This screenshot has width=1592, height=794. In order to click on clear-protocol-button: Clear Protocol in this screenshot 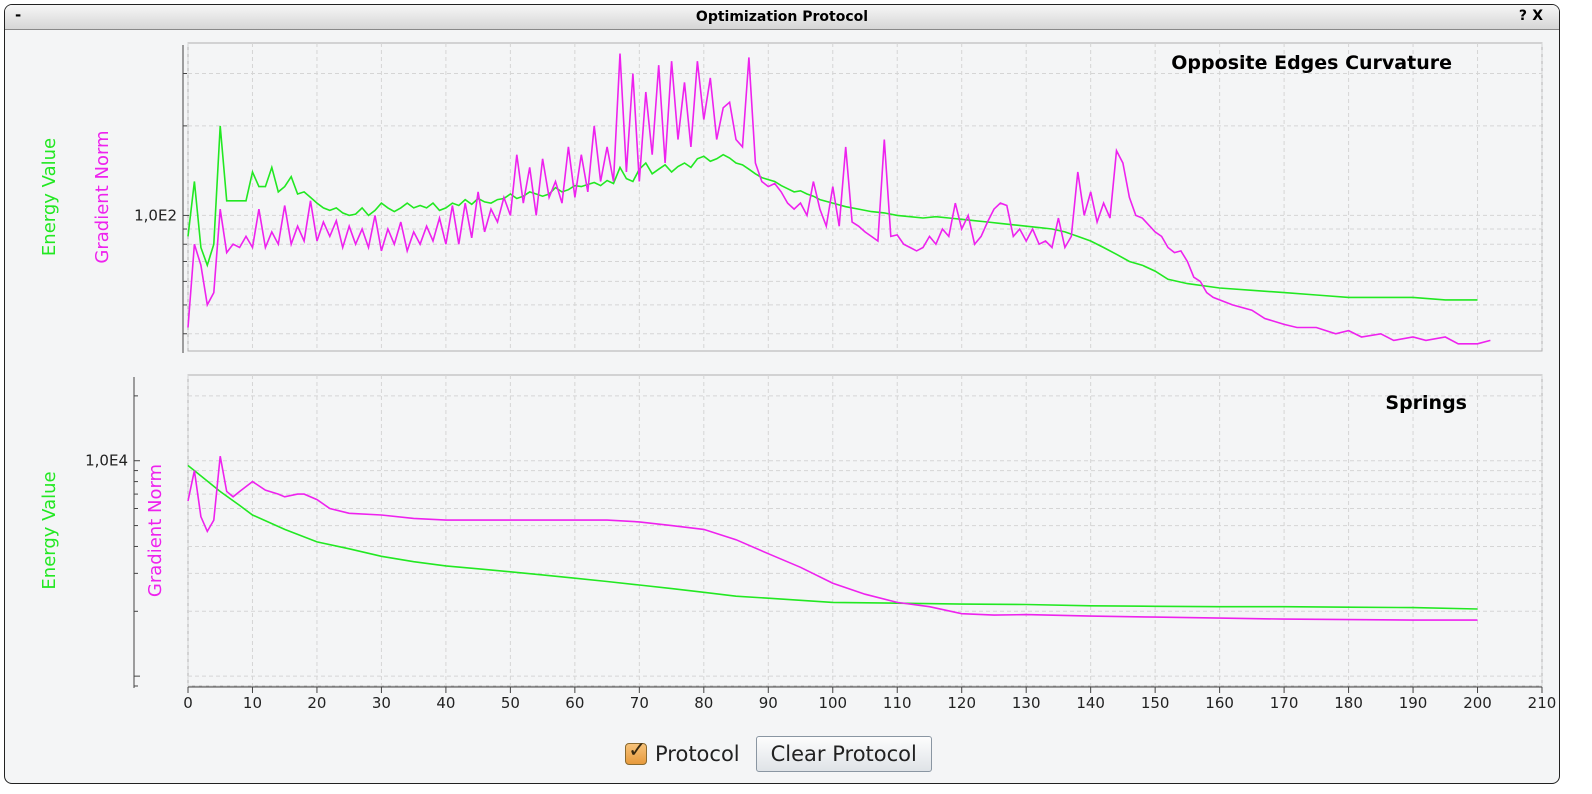, I will do `click(843, 754)`.